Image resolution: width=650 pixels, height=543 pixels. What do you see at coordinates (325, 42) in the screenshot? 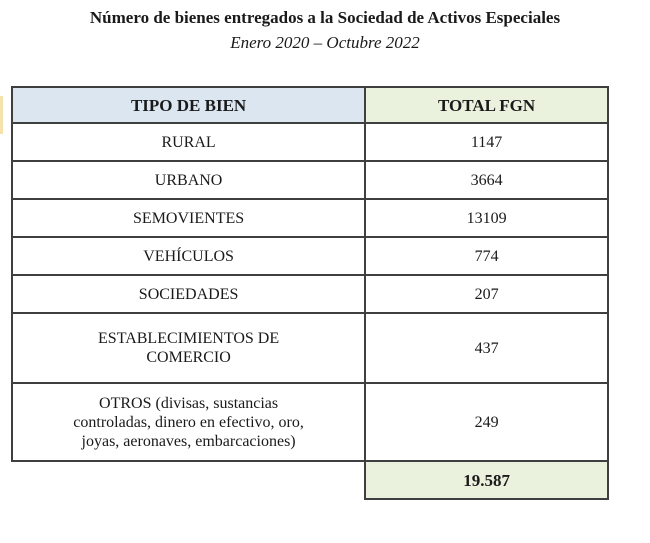
I see `page-subtitle: Enero 2020 – Octubre 2022` at bounding box center [325, 42].